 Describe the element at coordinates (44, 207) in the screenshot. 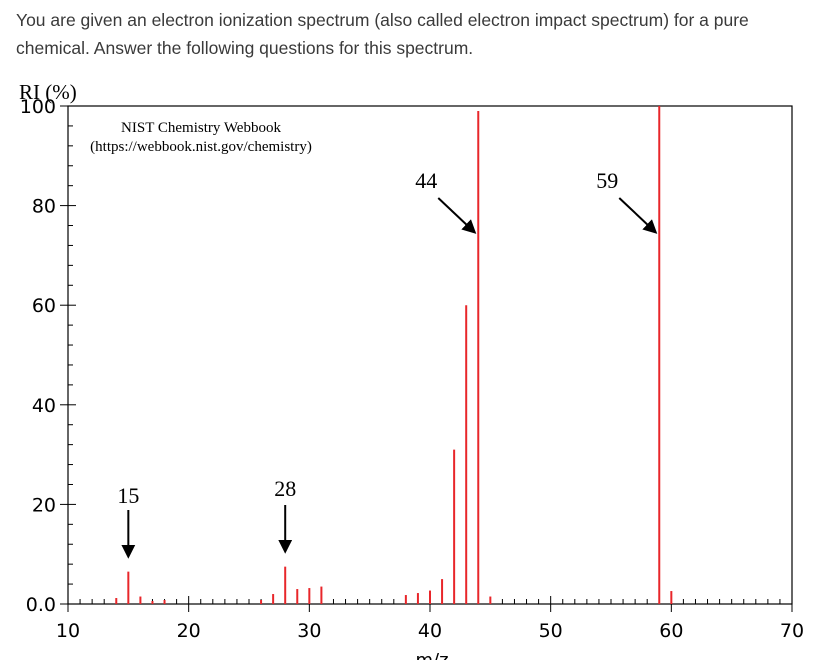

I see `y-tick-label: 80` at that location.